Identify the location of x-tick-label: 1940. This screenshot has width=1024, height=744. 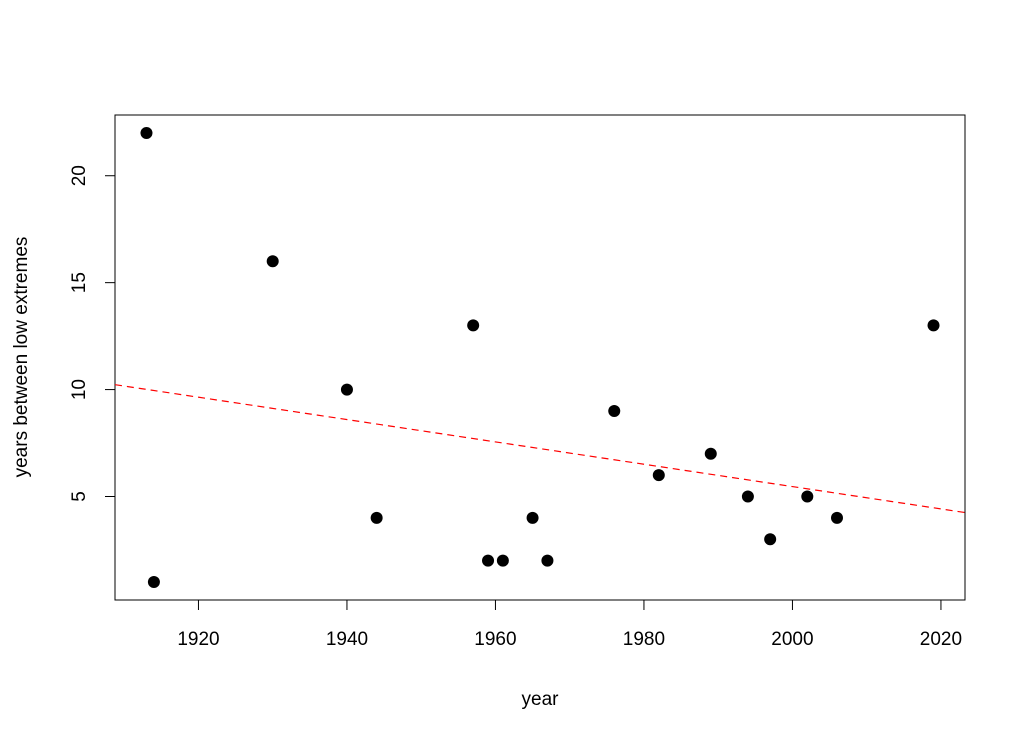
(347, 639).